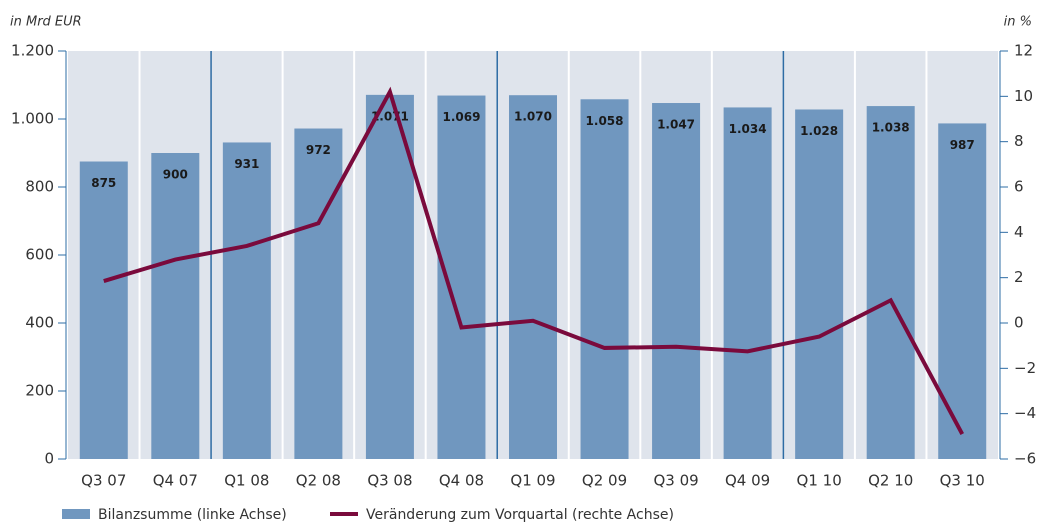  What do you see at coordinates (1023, 96) in the screenshot?
I see `y2-tick-label: 10` at bounding box center [1023, 96].